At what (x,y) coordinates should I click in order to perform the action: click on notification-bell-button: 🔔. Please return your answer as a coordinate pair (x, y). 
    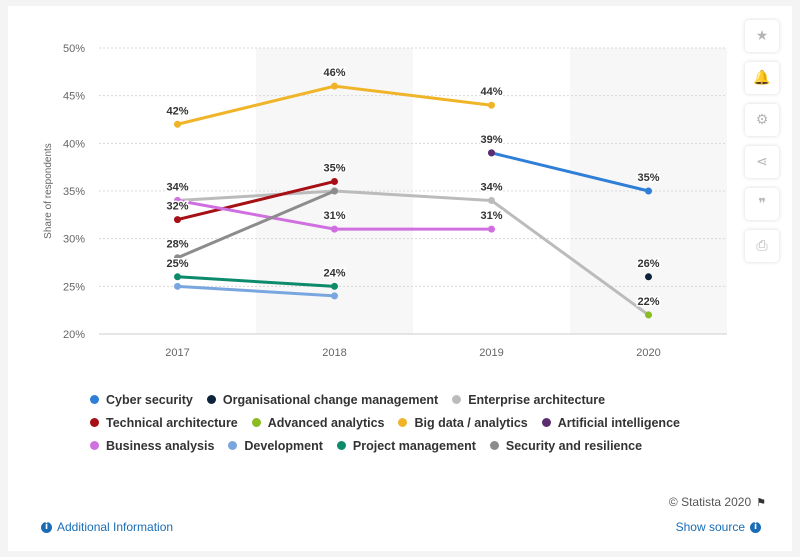
    Looking at the image, I should click on (762, 78).